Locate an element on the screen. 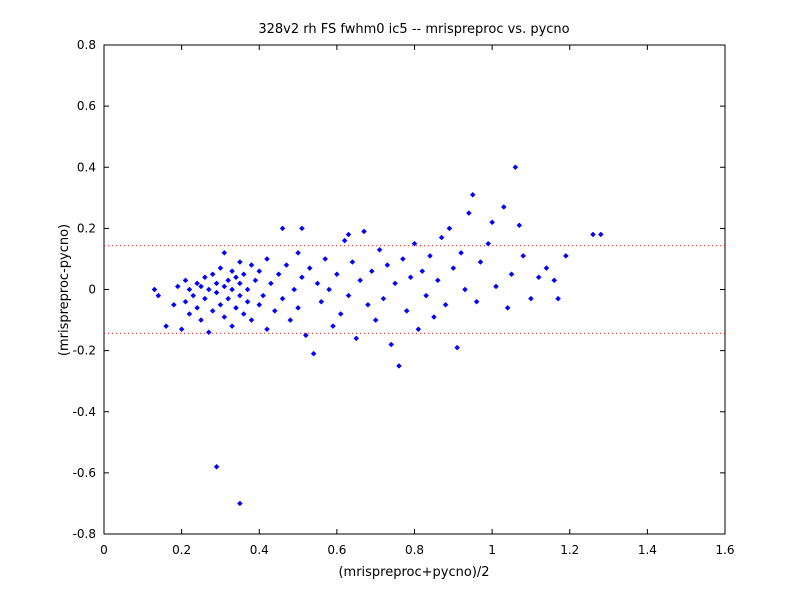 This screenshot has width=800, height=600. x-tick-label: 0 is located at coordinates (104, 550).